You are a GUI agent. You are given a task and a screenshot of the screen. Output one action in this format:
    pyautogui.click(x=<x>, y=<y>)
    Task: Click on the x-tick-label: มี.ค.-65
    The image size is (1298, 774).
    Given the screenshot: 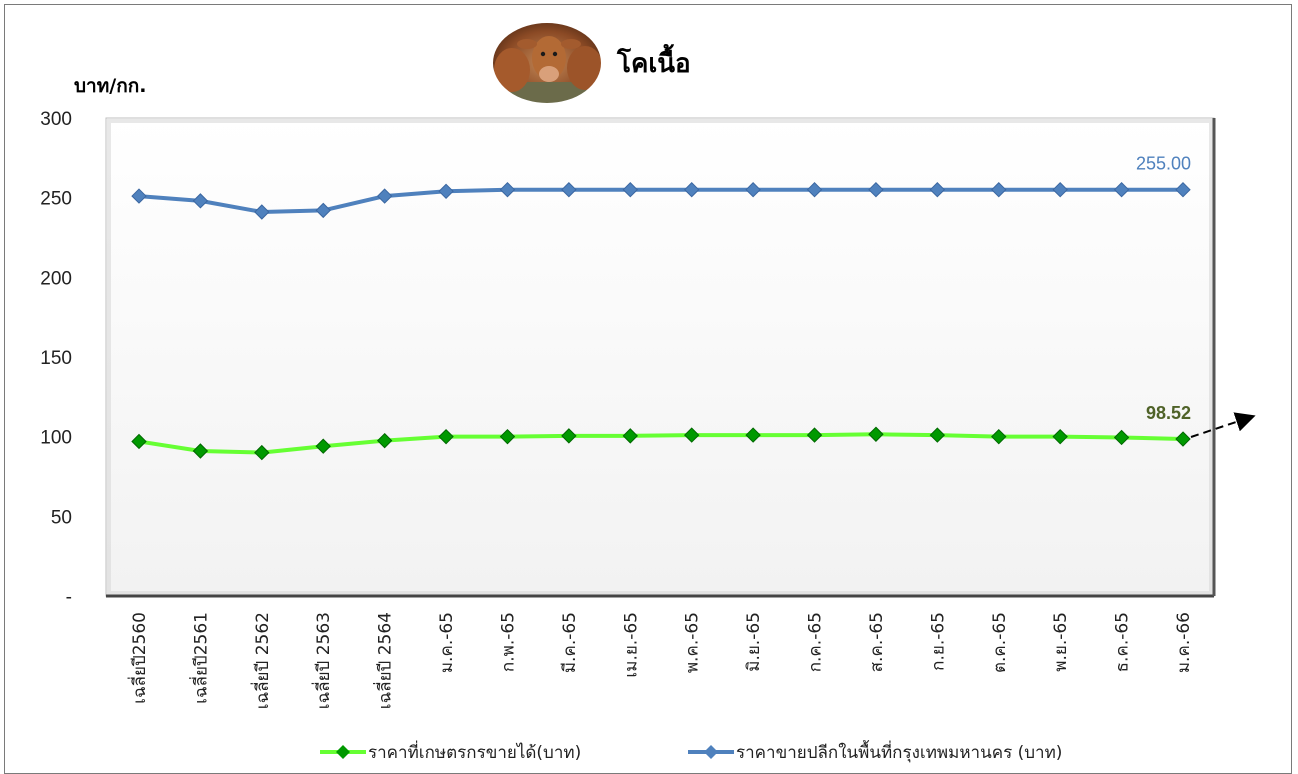 What is the action you would take?
    pyautogui.click(x=570, y=642)
    